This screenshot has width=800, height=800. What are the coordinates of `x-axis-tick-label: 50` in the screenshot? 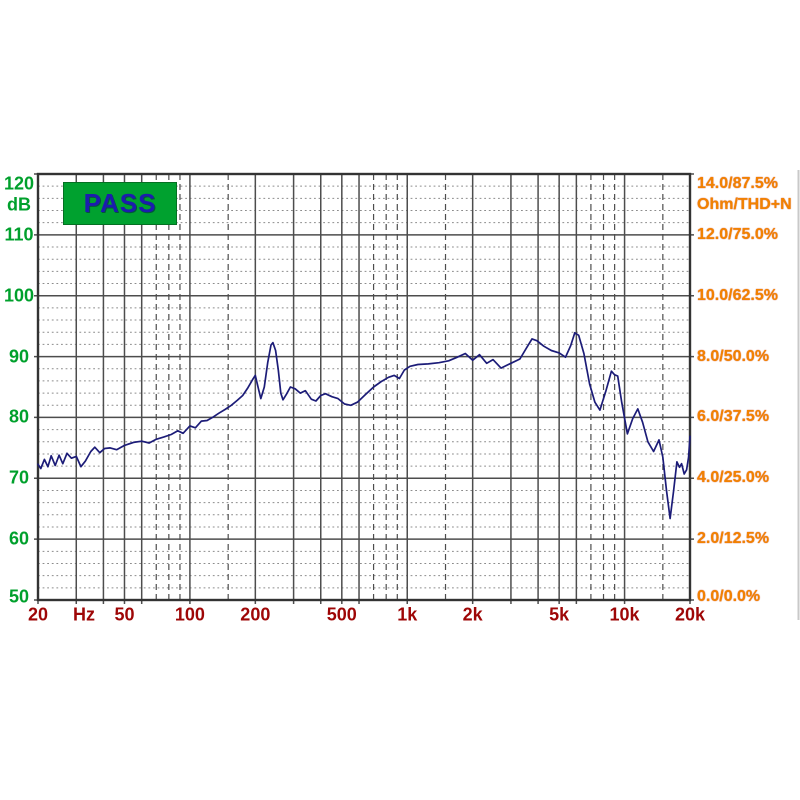 It's located at (124, 614).